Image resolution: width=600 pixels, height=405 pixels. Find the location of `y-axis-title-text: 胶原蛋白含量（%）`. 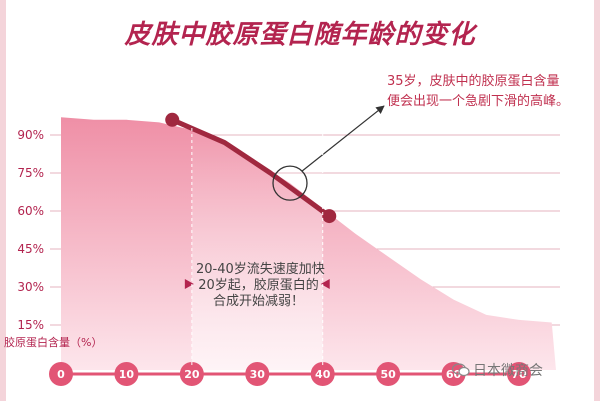

y-axis-title-text: 胶原蛋白含量（%） is located at coordinates (53, 342).